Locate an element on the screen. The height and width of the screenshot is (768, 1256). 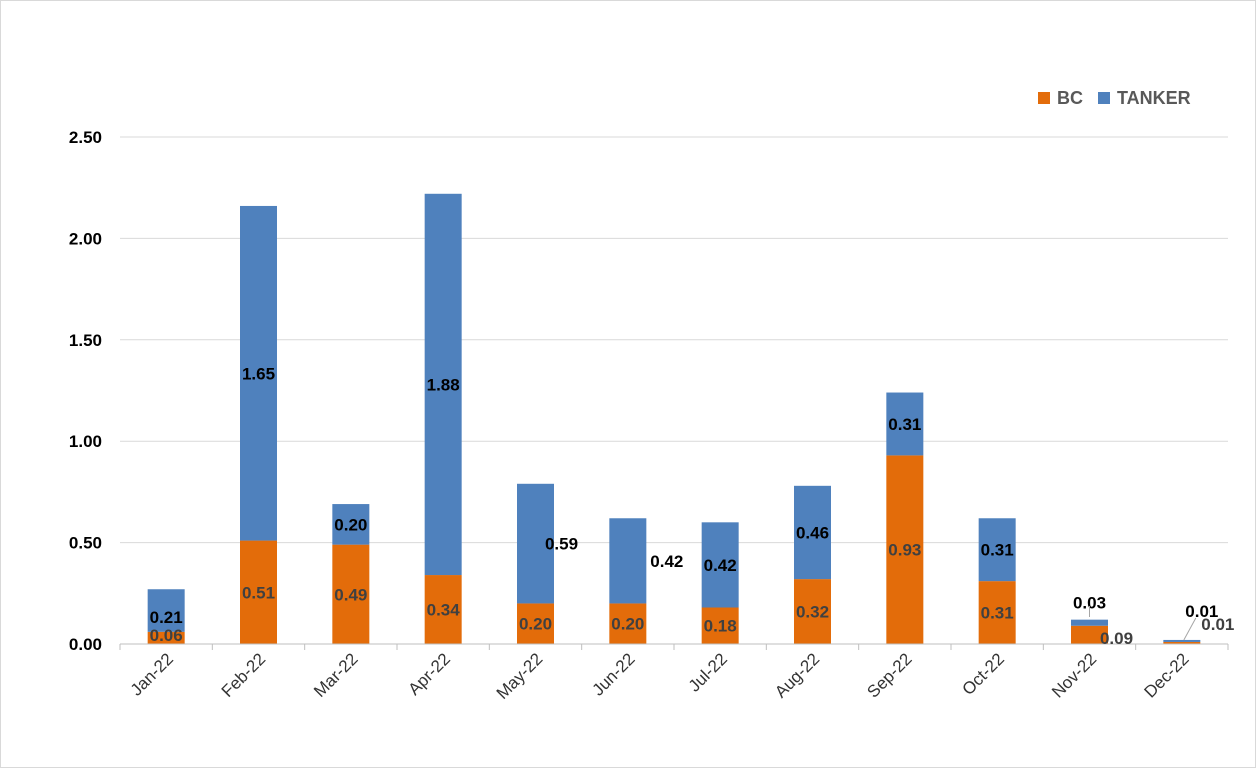
x-tick-label: Jul-22 is located at coordinates (708, 672).